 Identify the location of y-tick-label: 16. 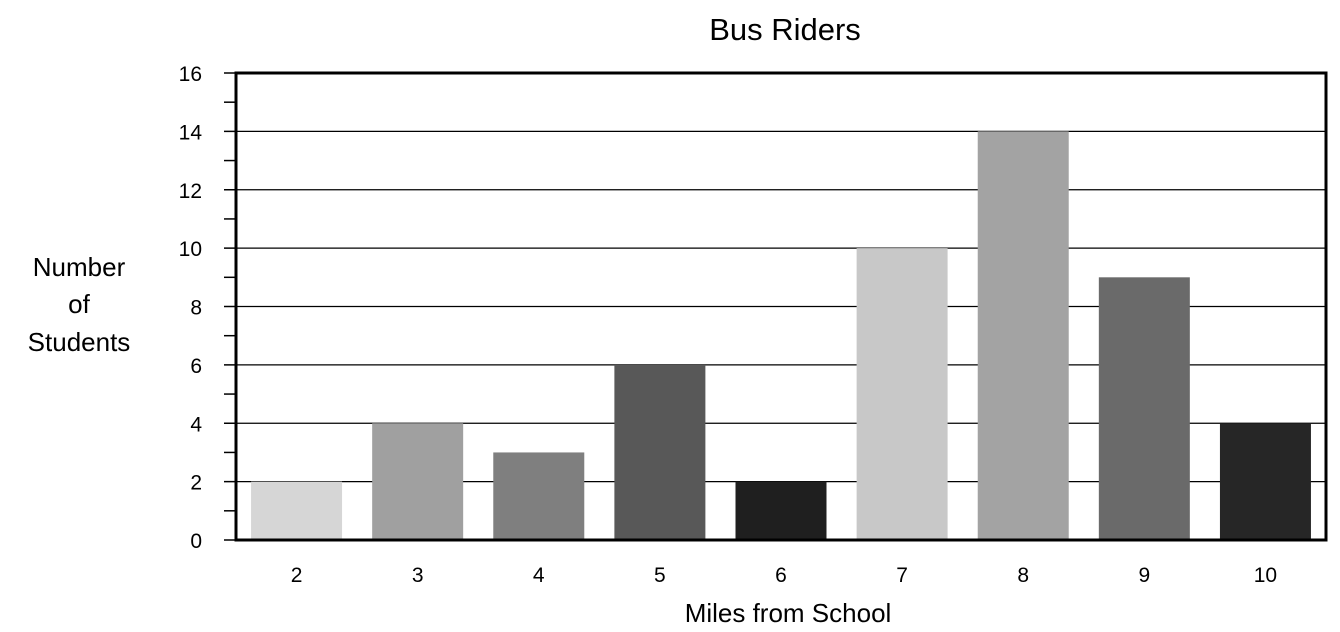
(190, 74).